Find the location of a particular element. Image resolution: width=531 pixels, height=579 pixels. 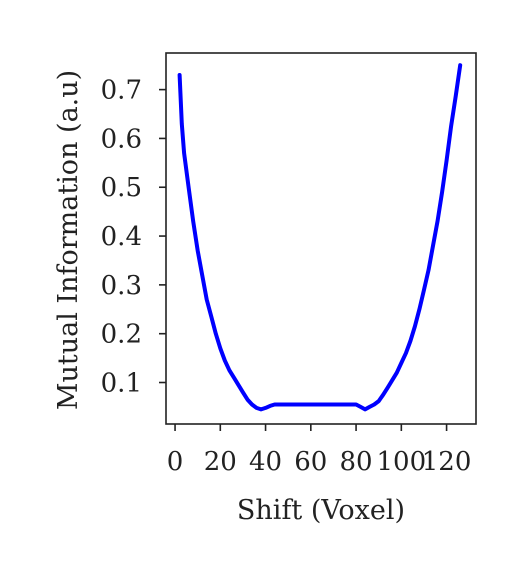

x-tick-label: 100 is located at coordinates (402, 462).